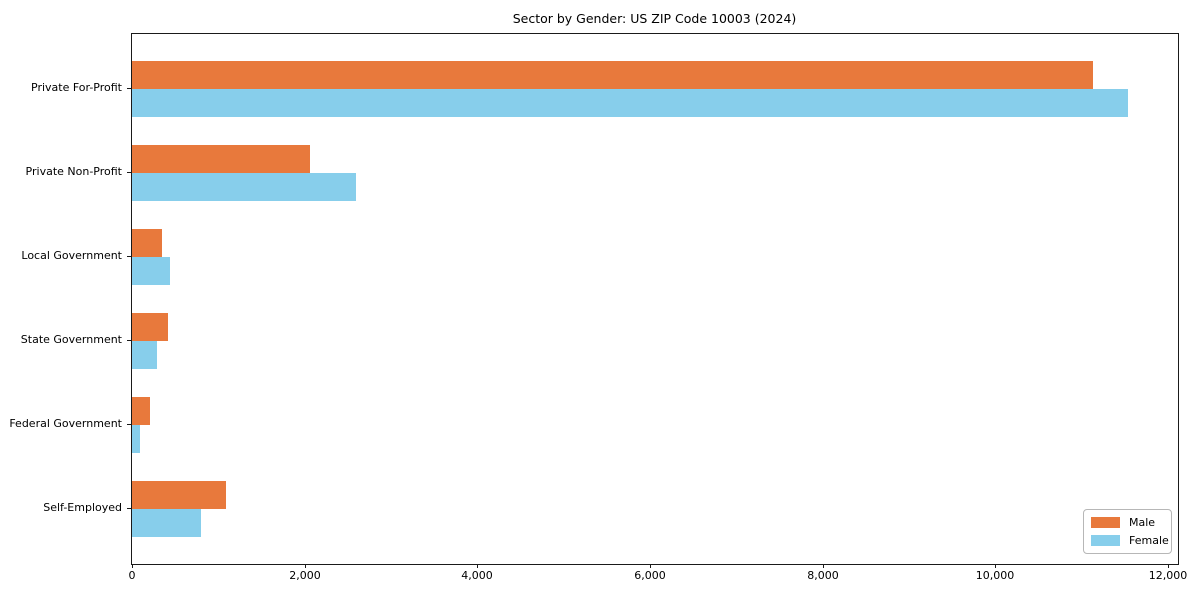 The height and width of the screenshot is (600, 1200). Describe the element at coordinates (1142, 522) in the screenshot. I see `legend-label-male: Male` at that location.